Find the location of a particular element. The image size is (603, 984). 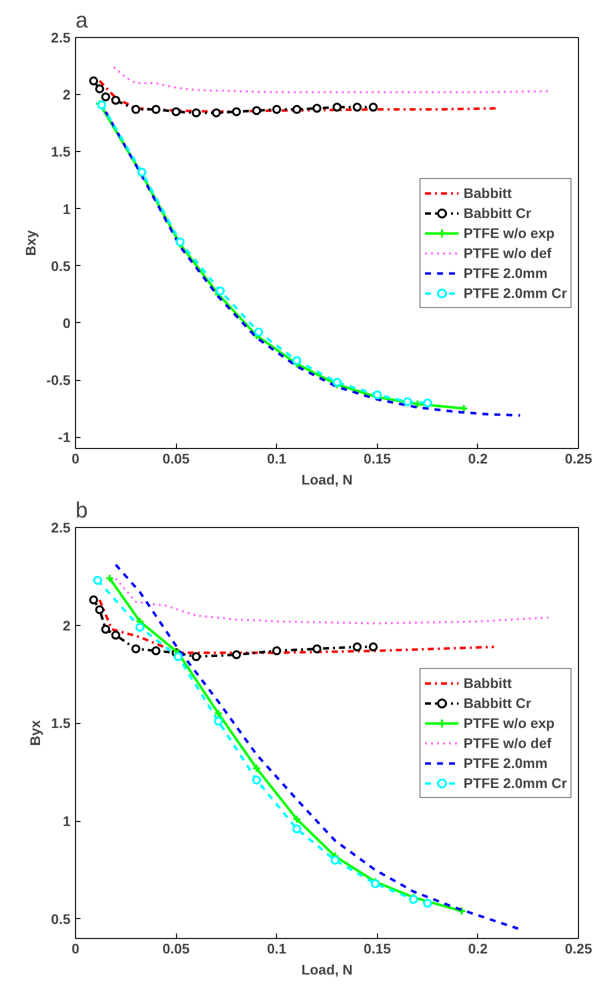

y-axis-title: Bxy is located at coordinates (30, 243).